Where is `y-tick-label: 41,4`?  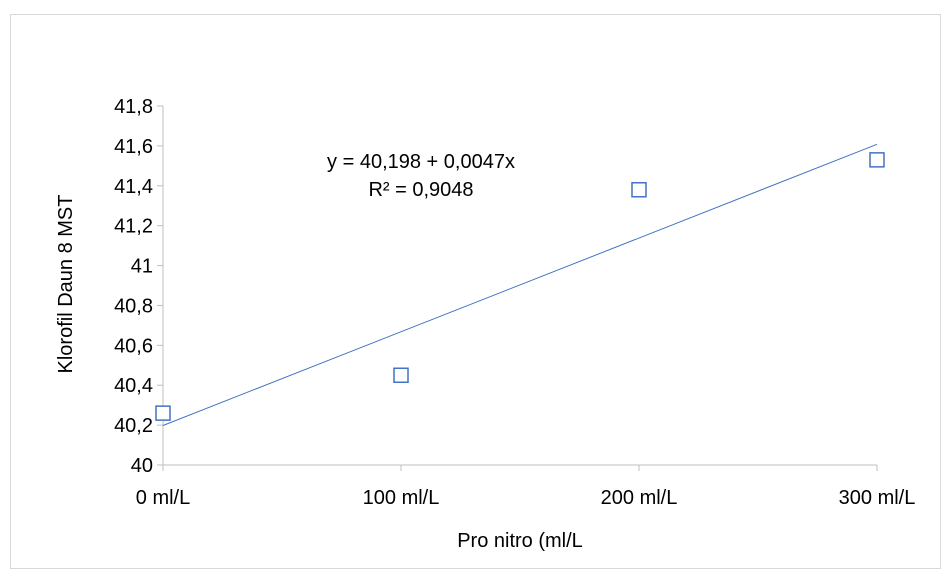
y-tick-label: 41,4 is located at coordinates (133, 187).